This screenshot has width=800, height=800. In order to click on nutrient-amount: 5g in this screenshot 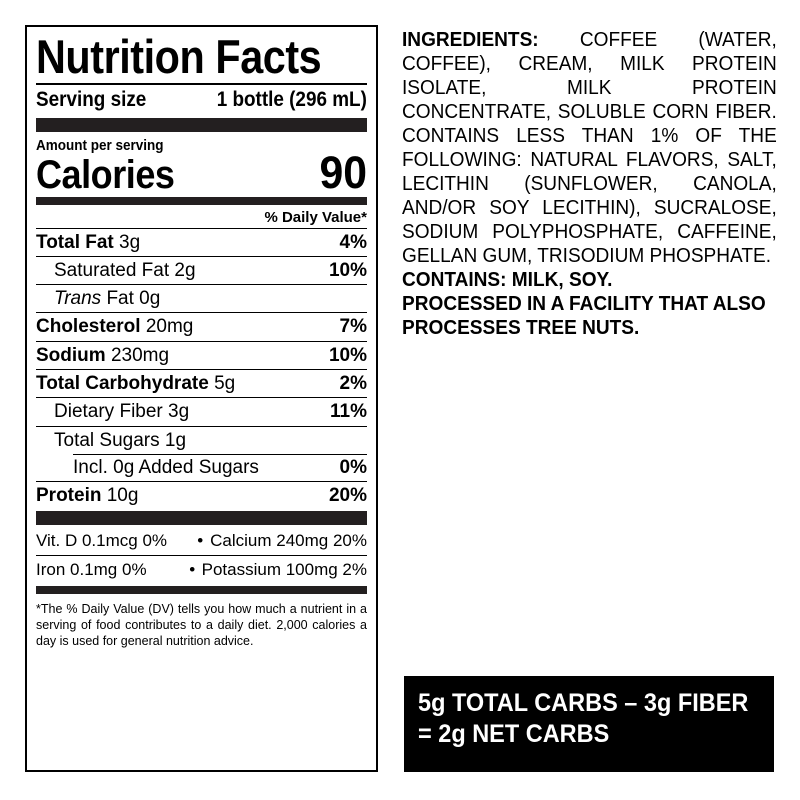, I will do `click(225, 384)`.